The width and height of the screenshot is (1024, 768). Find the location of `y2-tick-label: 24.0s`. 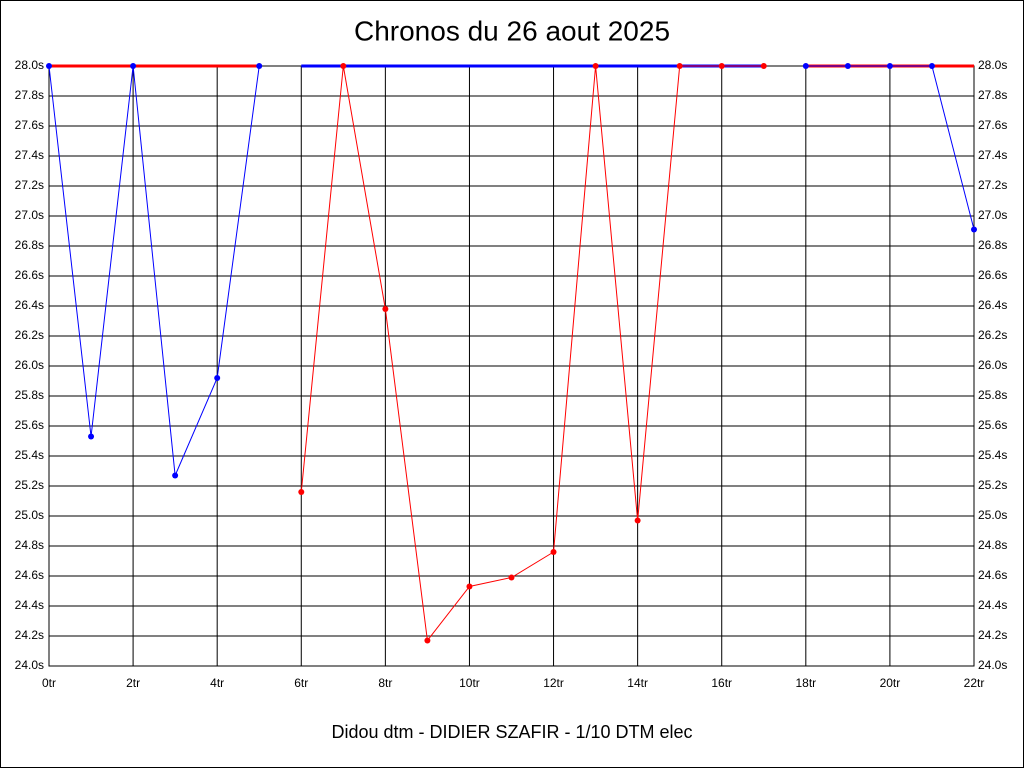

y2-tick-label: 24.0s is located at coordinates (992, 665).